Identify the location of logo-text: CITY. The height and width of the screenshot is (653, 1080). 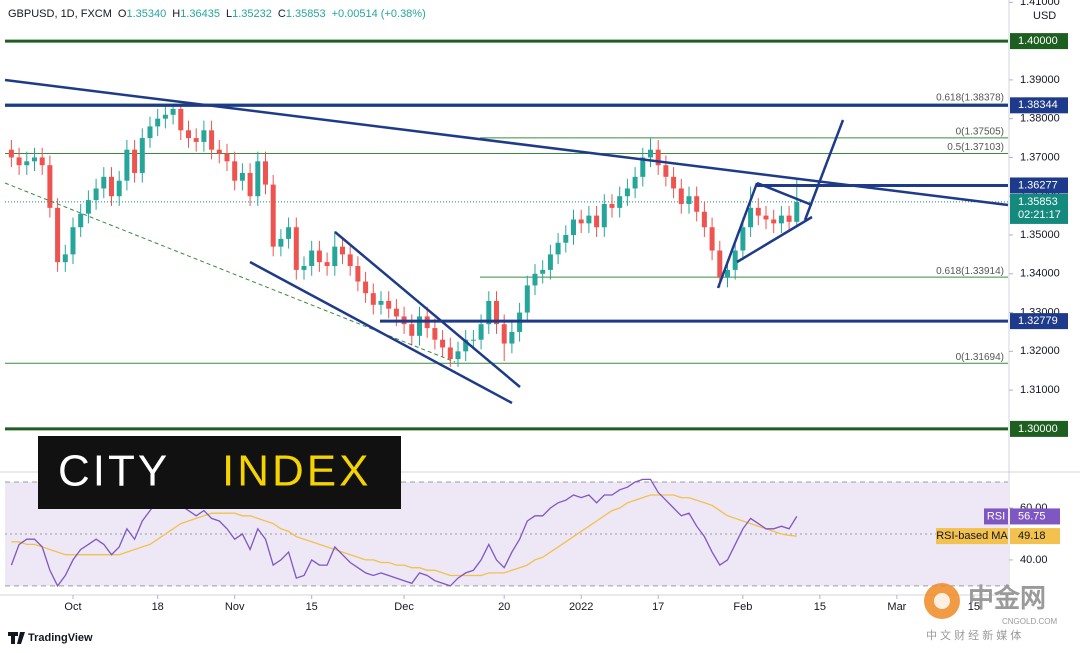
(114, 471).